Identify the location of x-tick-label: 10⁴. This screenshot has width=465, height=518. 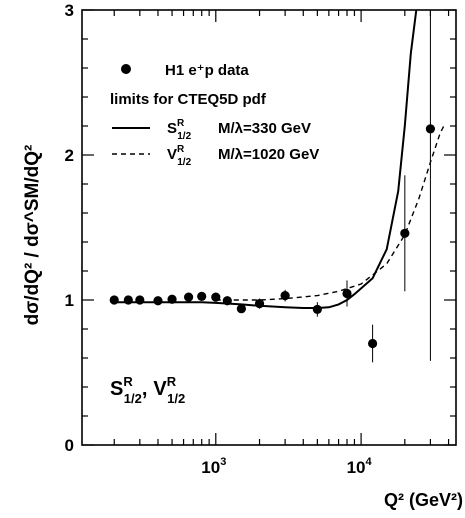
(360, 466).